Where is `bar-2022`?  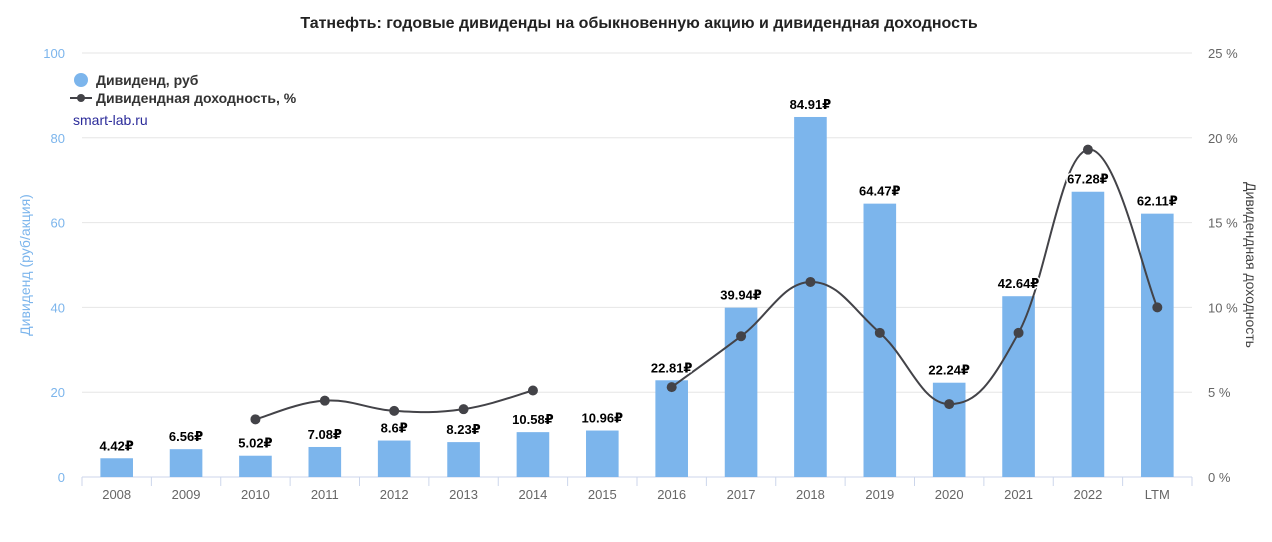
bar-2022 is located at coordinates (1088, 334).